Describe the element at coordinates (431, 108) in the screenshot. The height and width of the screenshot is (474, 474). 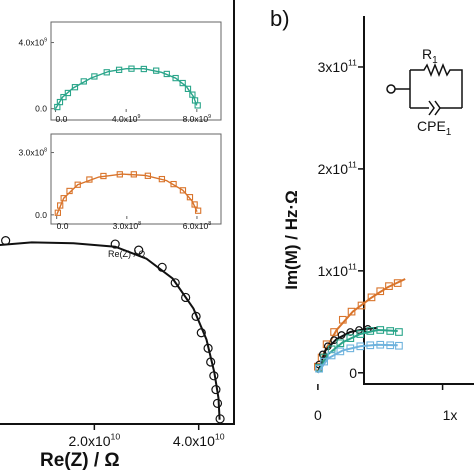
I see `cpe-left-plate` at that location.